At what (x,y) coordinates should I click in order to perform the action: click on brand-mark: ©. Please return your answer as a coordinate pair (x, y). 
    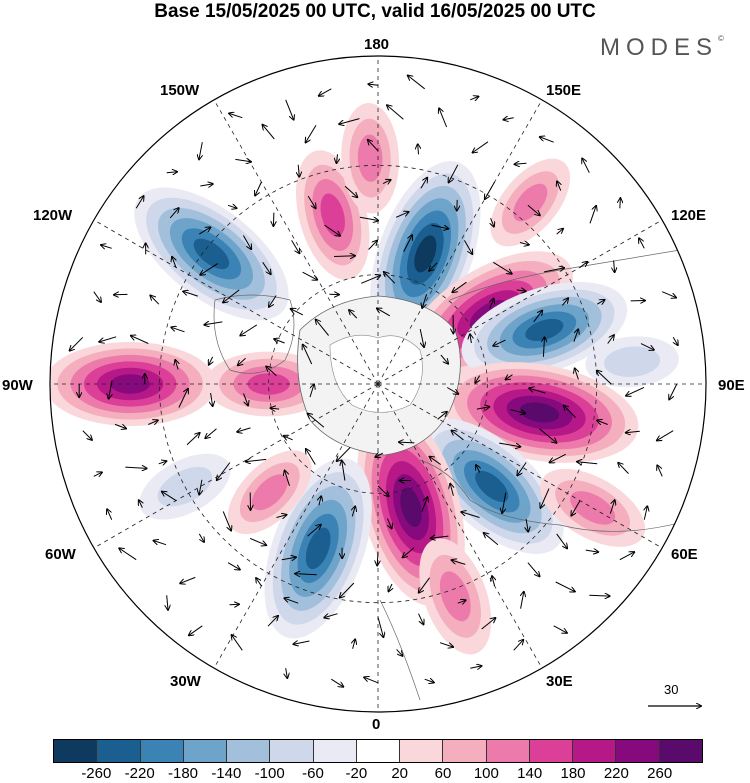
    Looking at the image, I should click on (721, 38).